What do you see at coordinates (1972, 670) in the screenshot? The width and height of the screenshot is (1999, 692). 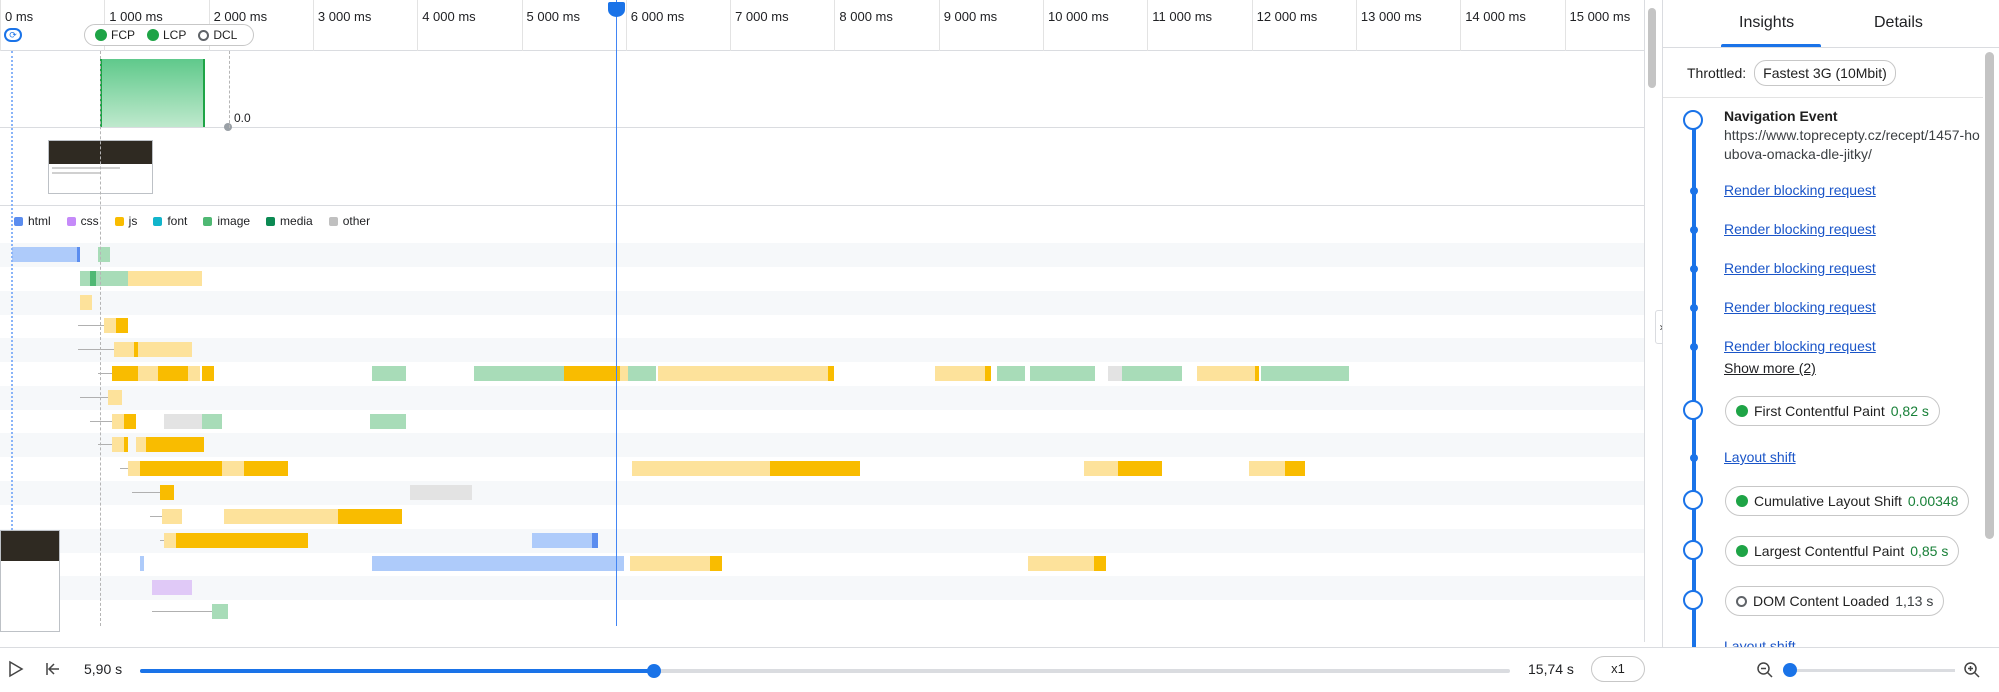 I see `zoom-in-icon` at bounding box center [1972, 670].